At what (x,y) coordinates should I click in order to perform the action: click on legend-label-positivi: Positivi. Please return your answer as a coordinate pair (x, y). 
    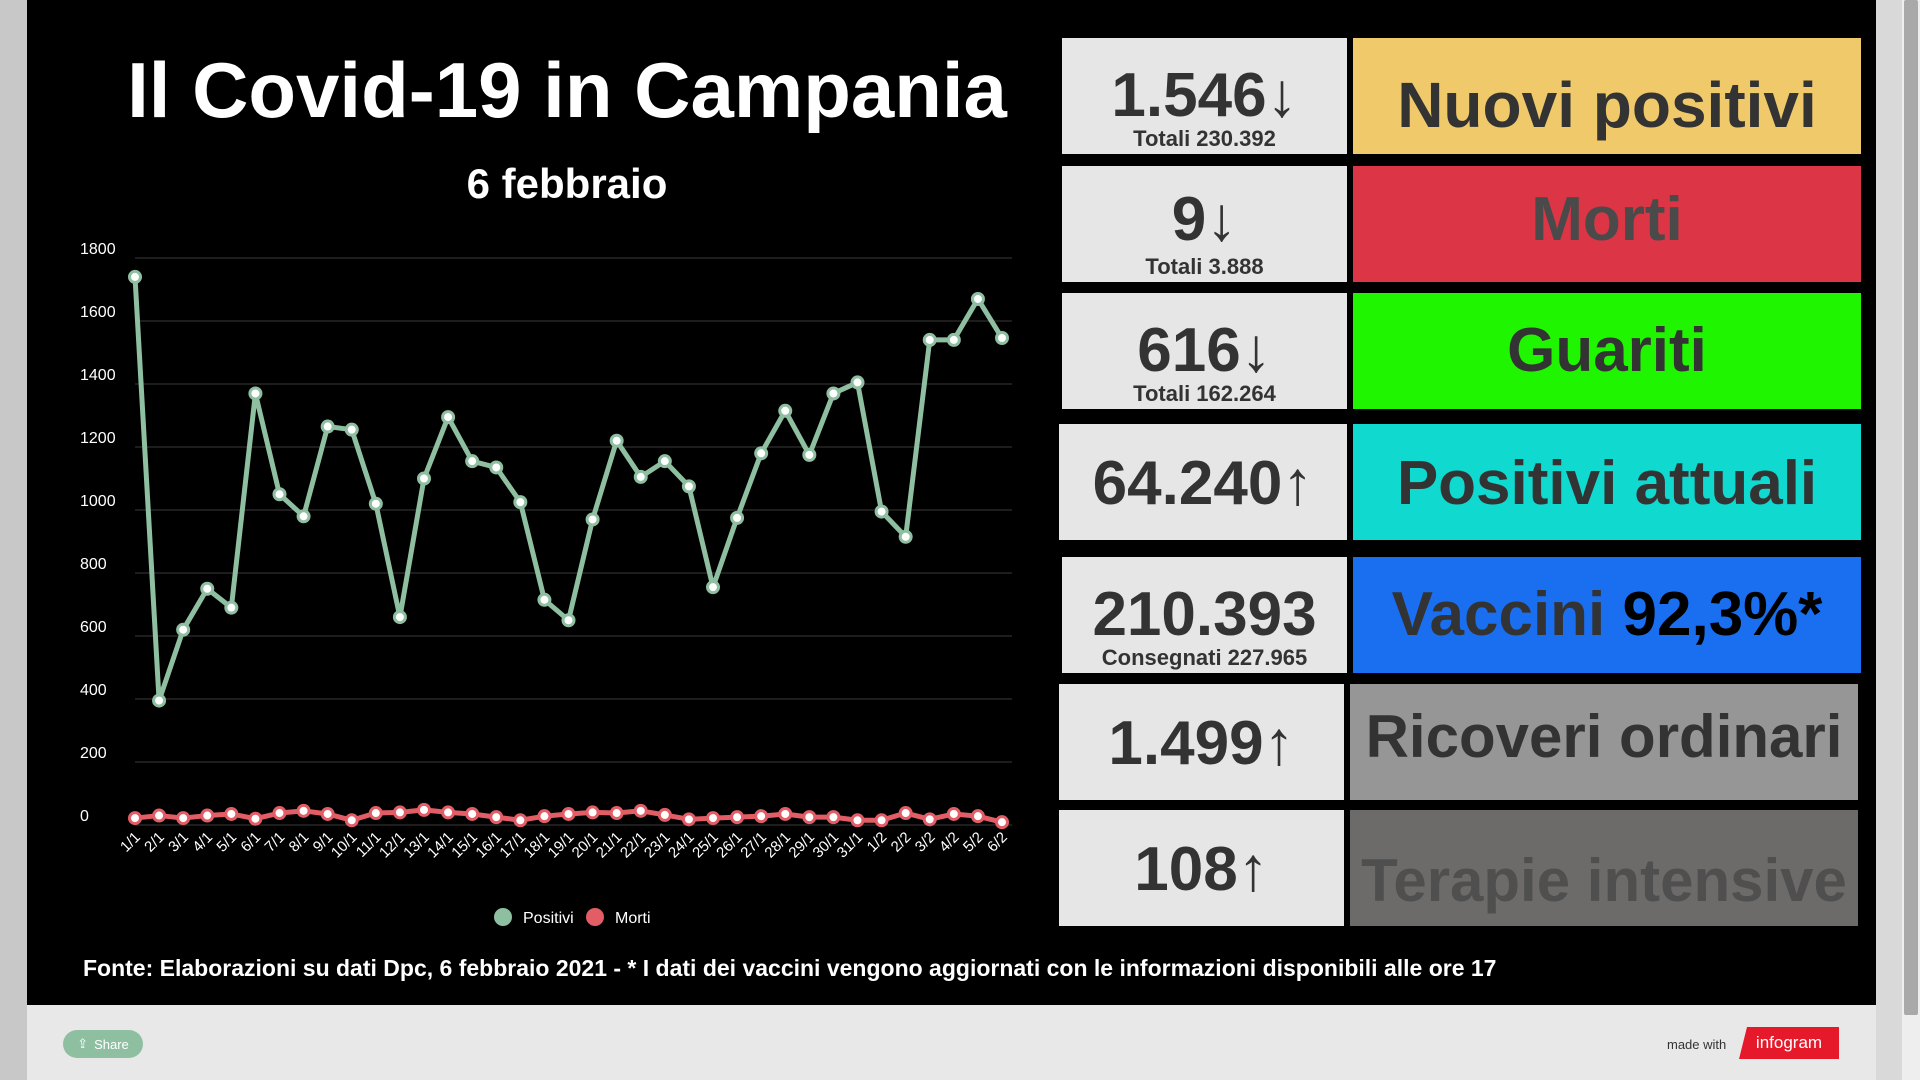
    Looking at the image, I should click on (548, 918).